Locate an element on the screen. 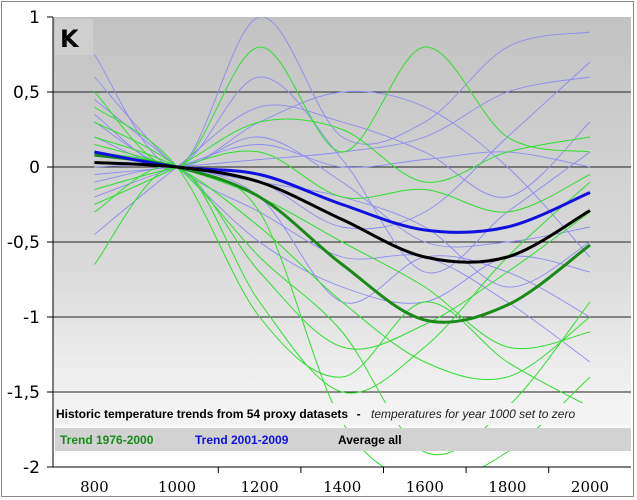  y-tick-label: -1 is located at coordinates (31, 318).